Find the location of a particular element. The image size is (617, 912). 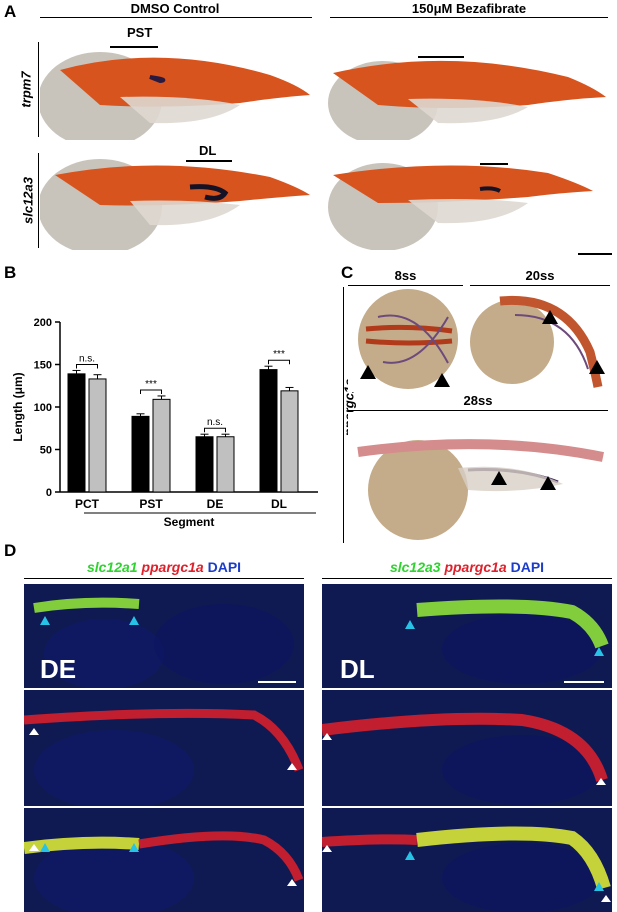

category-label-pct: PCT is located at coordinates (87, 504).